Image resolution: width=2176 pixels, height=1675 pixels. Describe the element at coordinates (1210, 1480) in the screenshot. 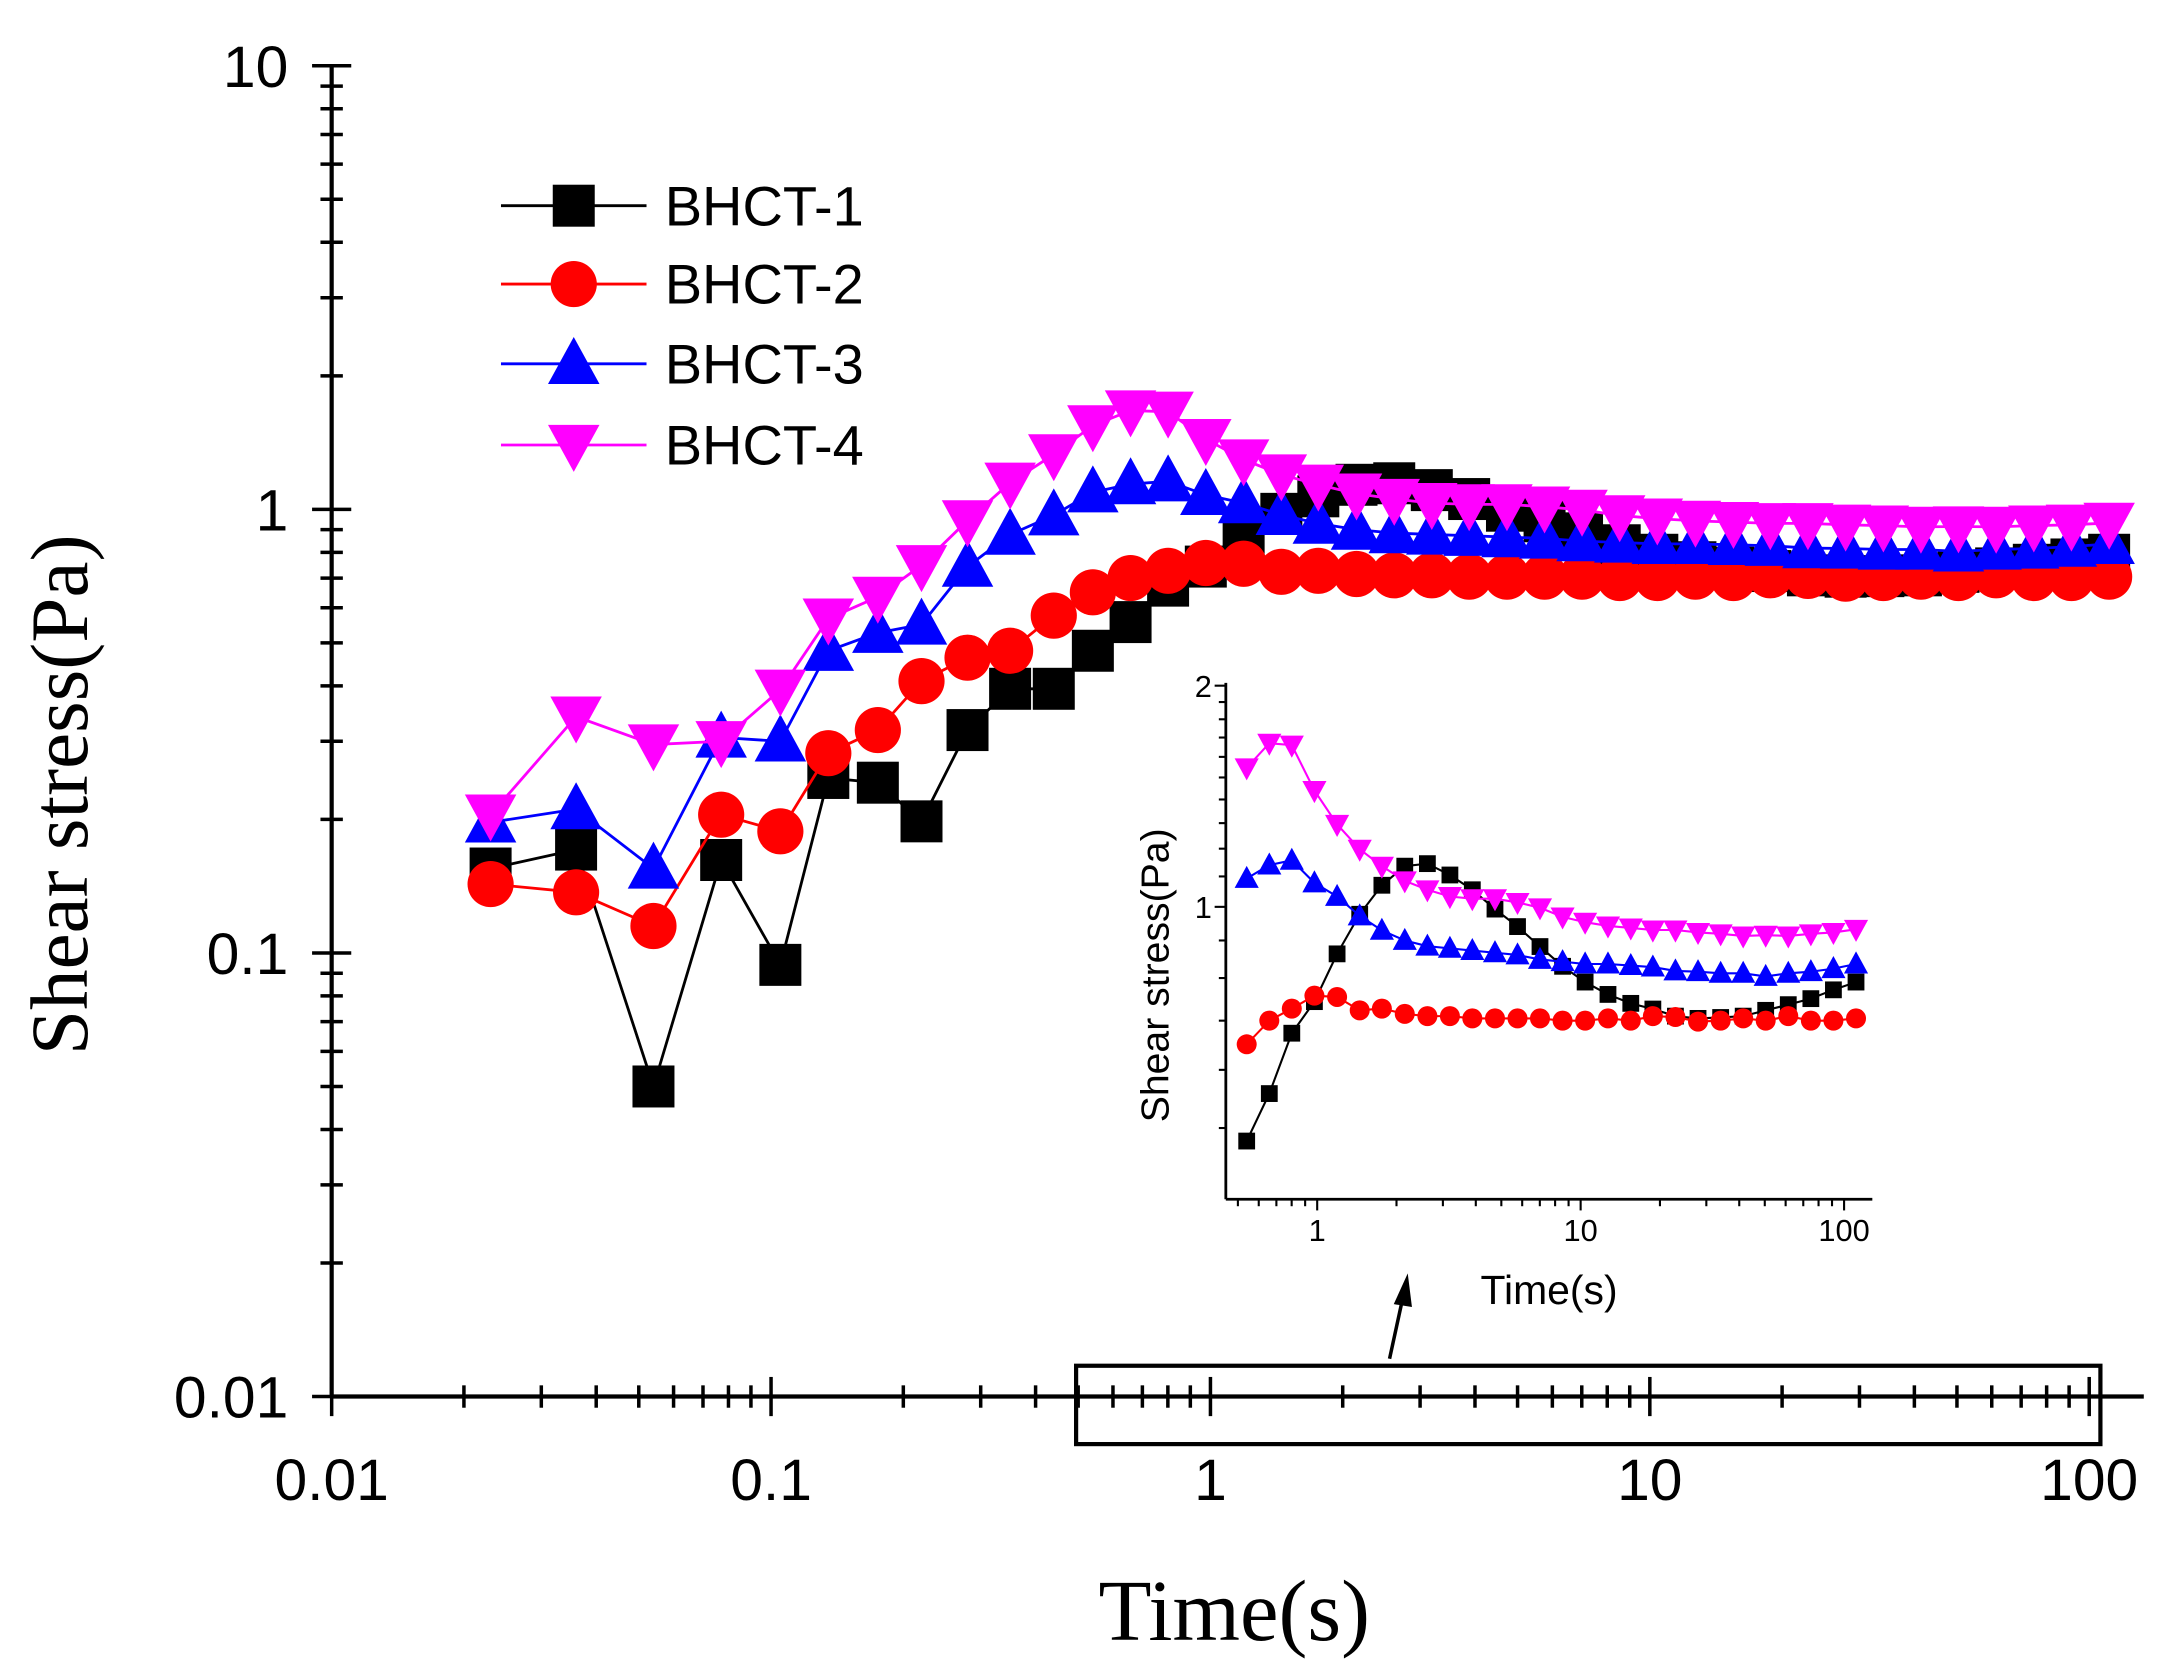

I see `x-tick-label: 1` at that location.